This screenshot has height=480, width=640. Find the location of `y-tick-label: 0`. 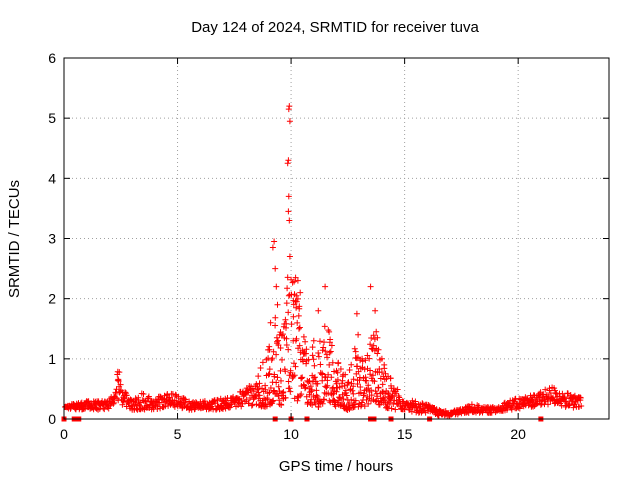

y-tick-label: 0 is located at coordinates (52, 419).